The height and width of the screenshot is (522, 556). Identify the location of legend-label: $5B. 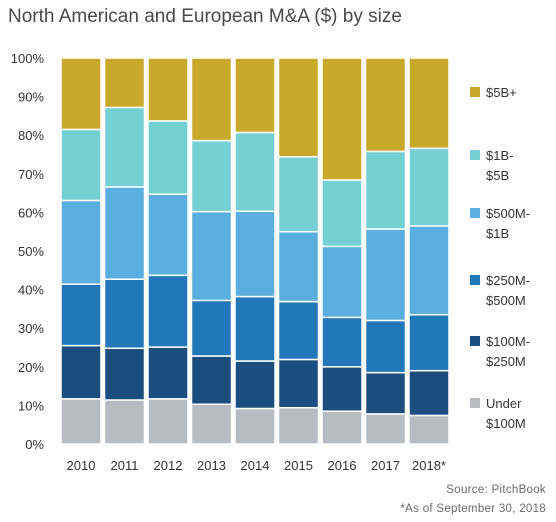
(497, 175).